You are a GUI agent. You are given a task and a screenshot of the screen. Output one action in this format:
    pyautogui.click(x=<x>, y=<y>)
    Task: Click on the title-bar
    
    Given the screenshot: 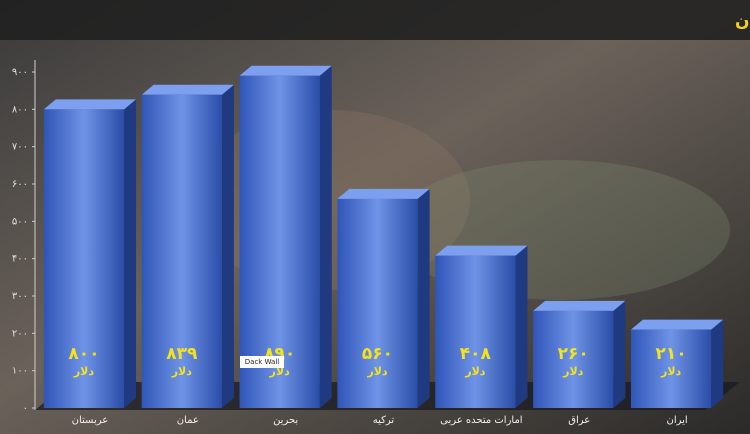 What is the action you would take?
    pyautogui.click(x=375, y=20)
    